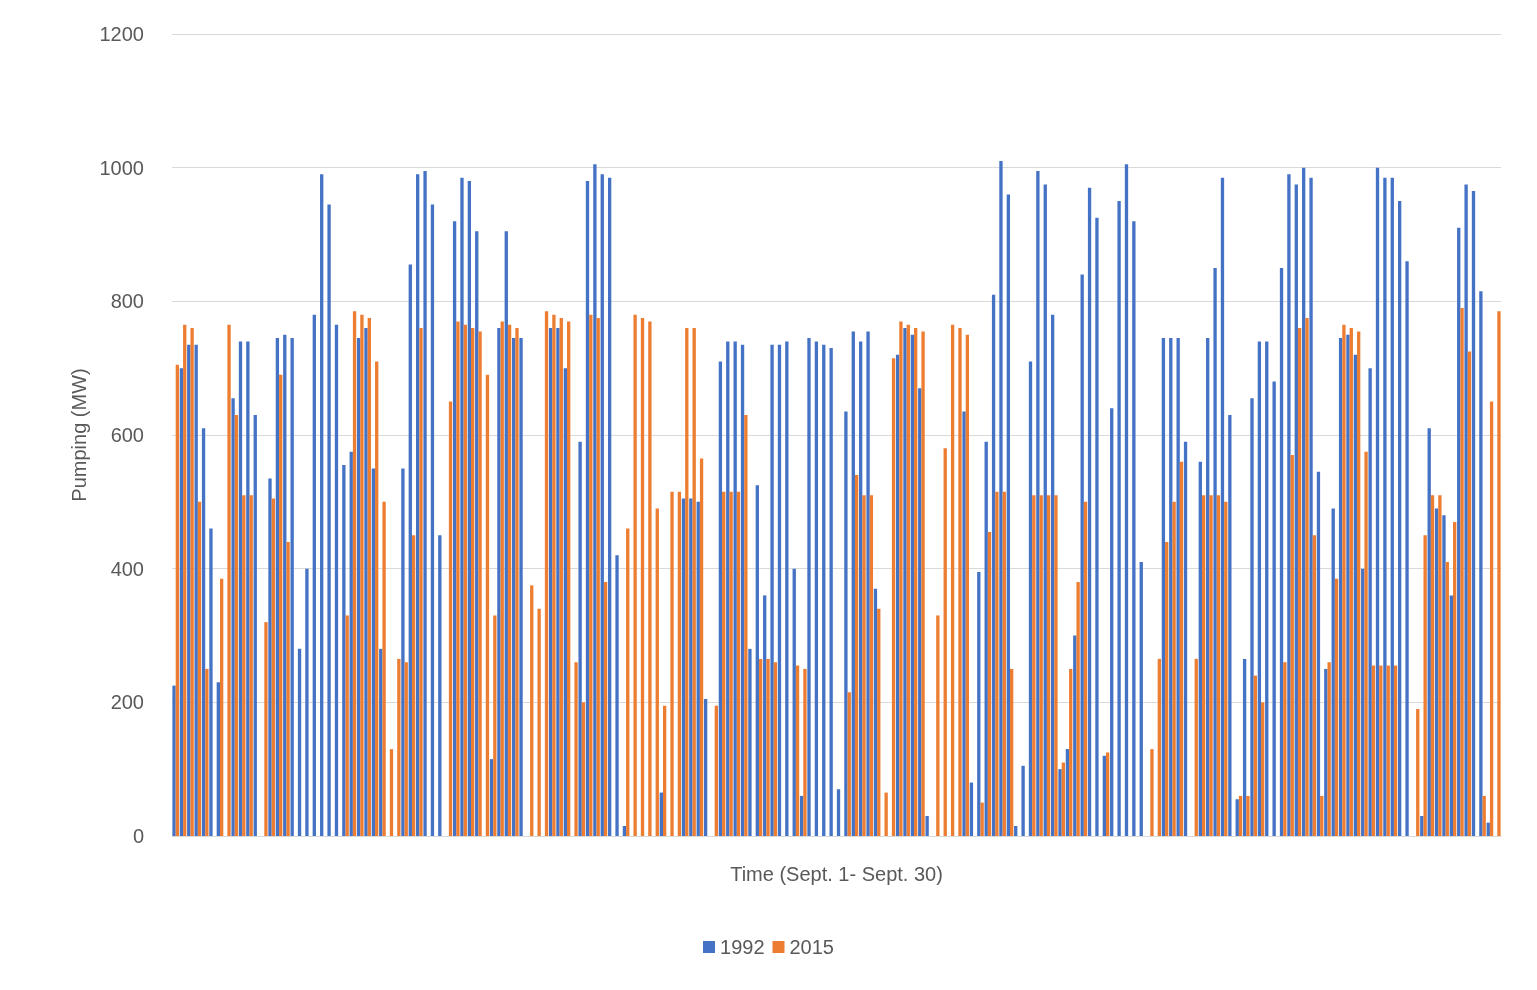 This screenshot has height=990, width=1537. I want to click on legend-label: 2015, so click(811, 947).